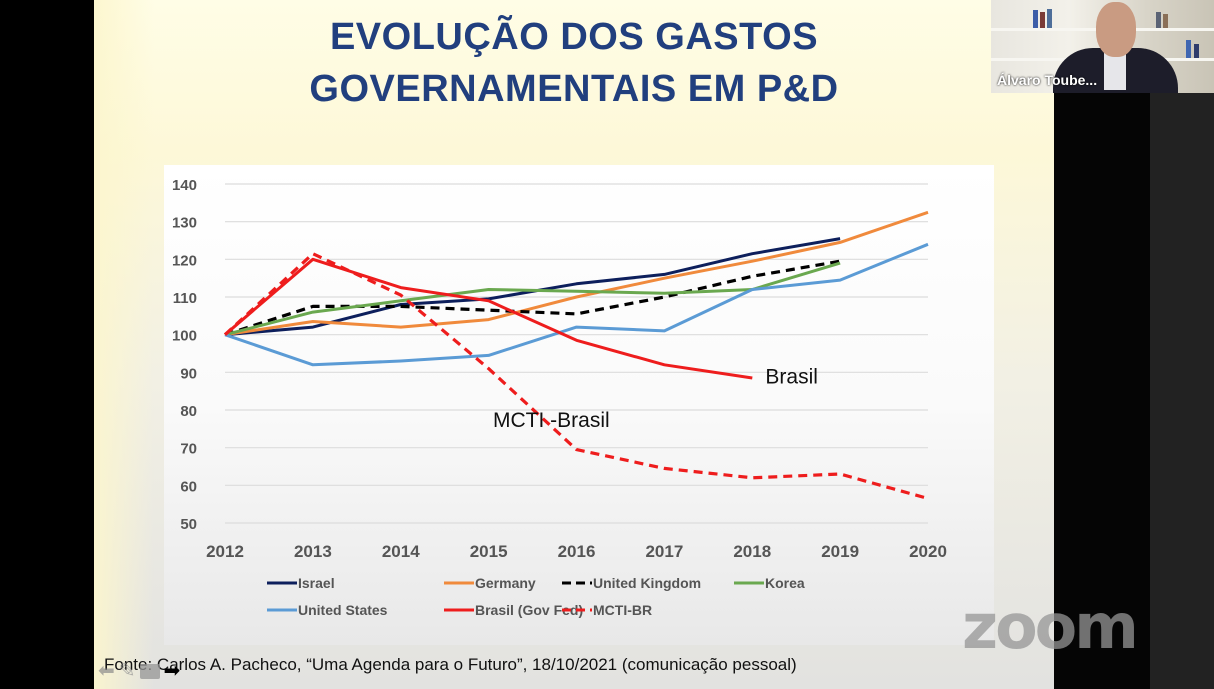  I want to click on y-tick-label: 70, so click(188, 449).